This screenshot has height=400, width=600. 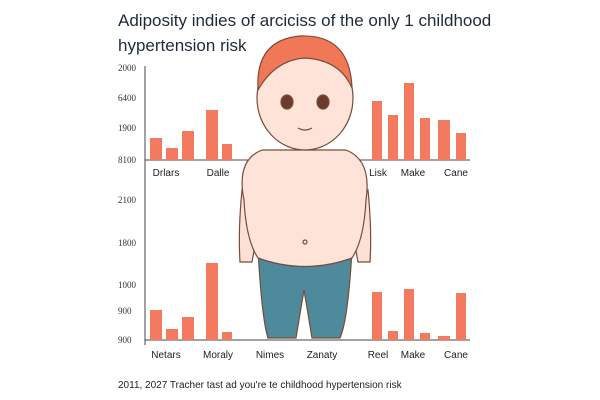 What do you see at coordinates (218, 355) in the screenshot?
I see `category-label: Moraly` at bounding box center [218, 355].